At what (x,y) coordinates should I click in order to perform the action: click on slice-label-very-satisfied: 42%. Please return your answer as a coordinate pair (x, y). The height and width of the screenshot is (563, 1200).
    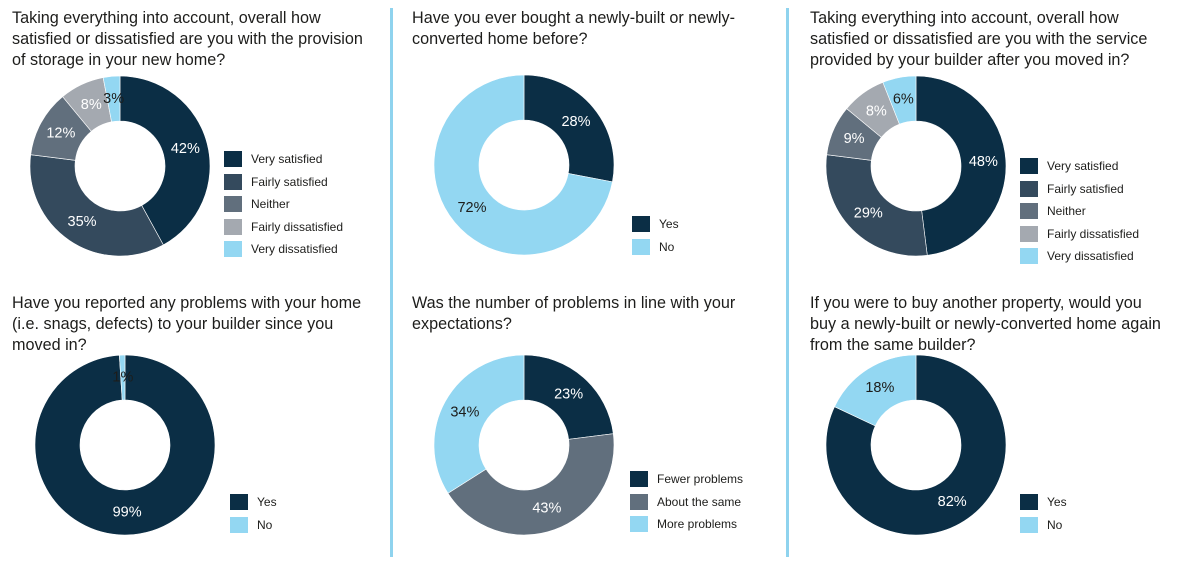
    Looking at the image, I should click on (185, 149).